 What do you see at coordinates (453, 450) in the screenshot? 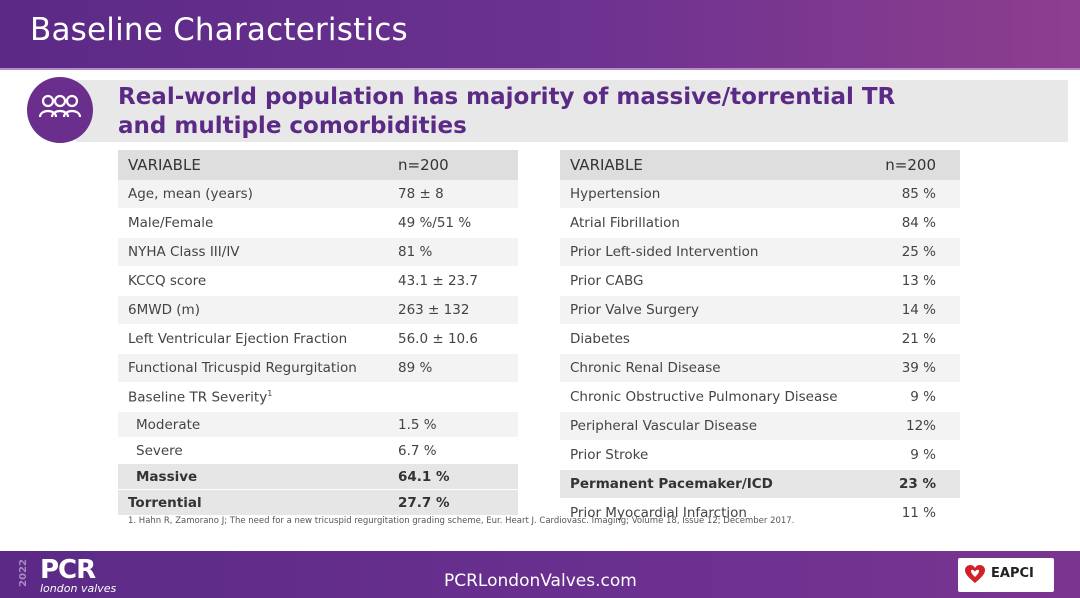
I see `row-value: 6.7 %` at bounding box center [453, 450].